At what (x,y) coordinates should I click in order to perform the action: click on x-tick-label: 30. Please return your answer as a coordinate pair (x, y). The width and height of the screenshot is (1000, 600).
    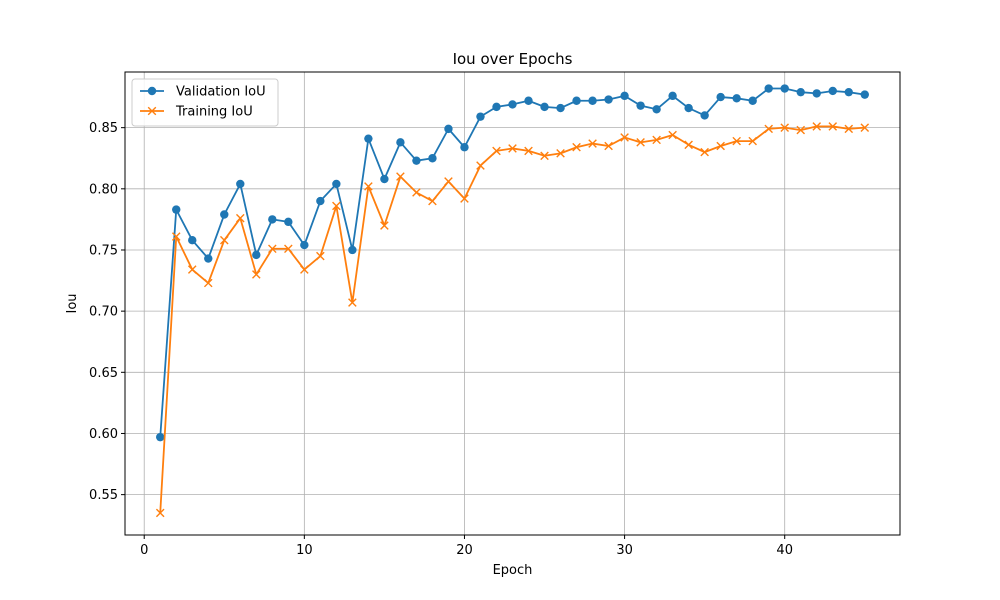
    Looking at the image, I should click on (624, 550).